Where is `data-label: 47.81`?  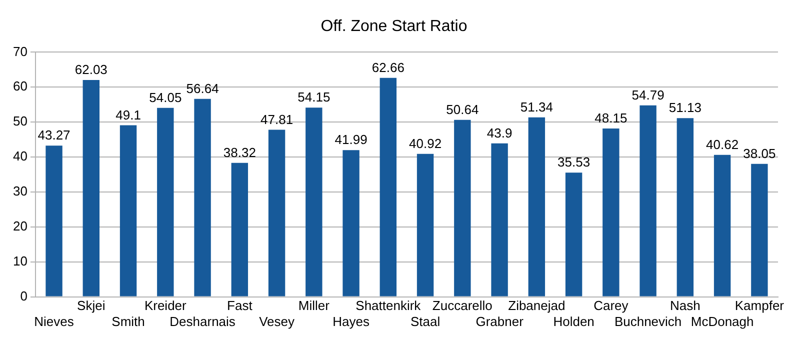
data-label: 47.81 is located at coordinates (277, 119).